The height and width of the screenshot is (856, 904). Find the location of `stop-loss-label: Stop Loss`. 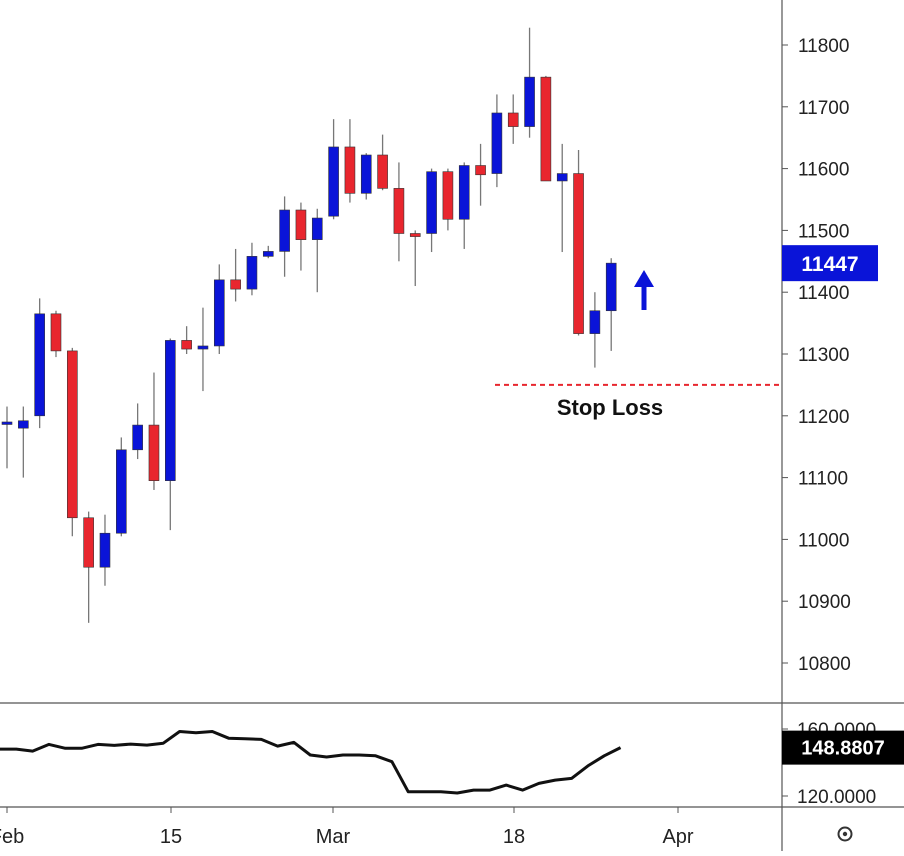

stop-loss-label: Stop Loss is located at coordinates (610, 407).